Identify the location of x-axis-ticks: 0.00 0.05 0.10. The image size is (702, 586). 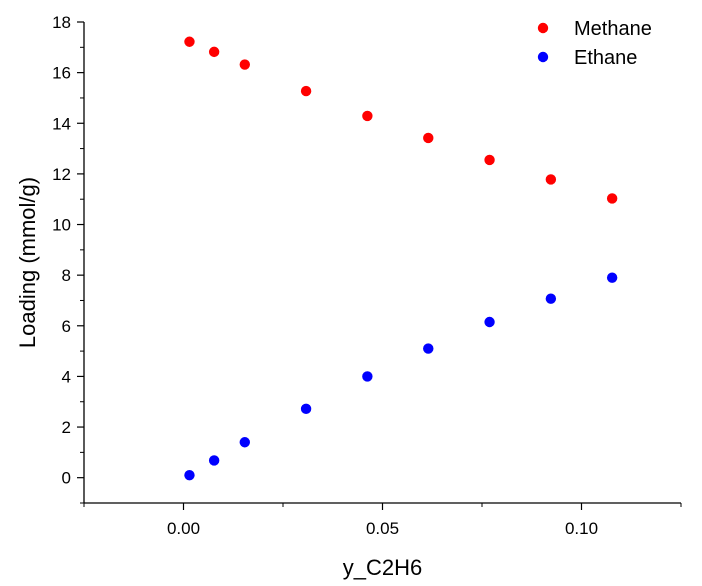
(382, 520).